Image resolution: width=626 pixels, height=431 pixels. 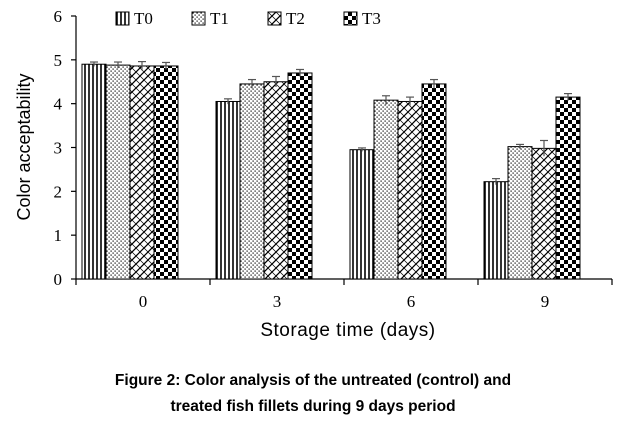 I want to click on x-tick-label: 0, so click(x=143, y=301).